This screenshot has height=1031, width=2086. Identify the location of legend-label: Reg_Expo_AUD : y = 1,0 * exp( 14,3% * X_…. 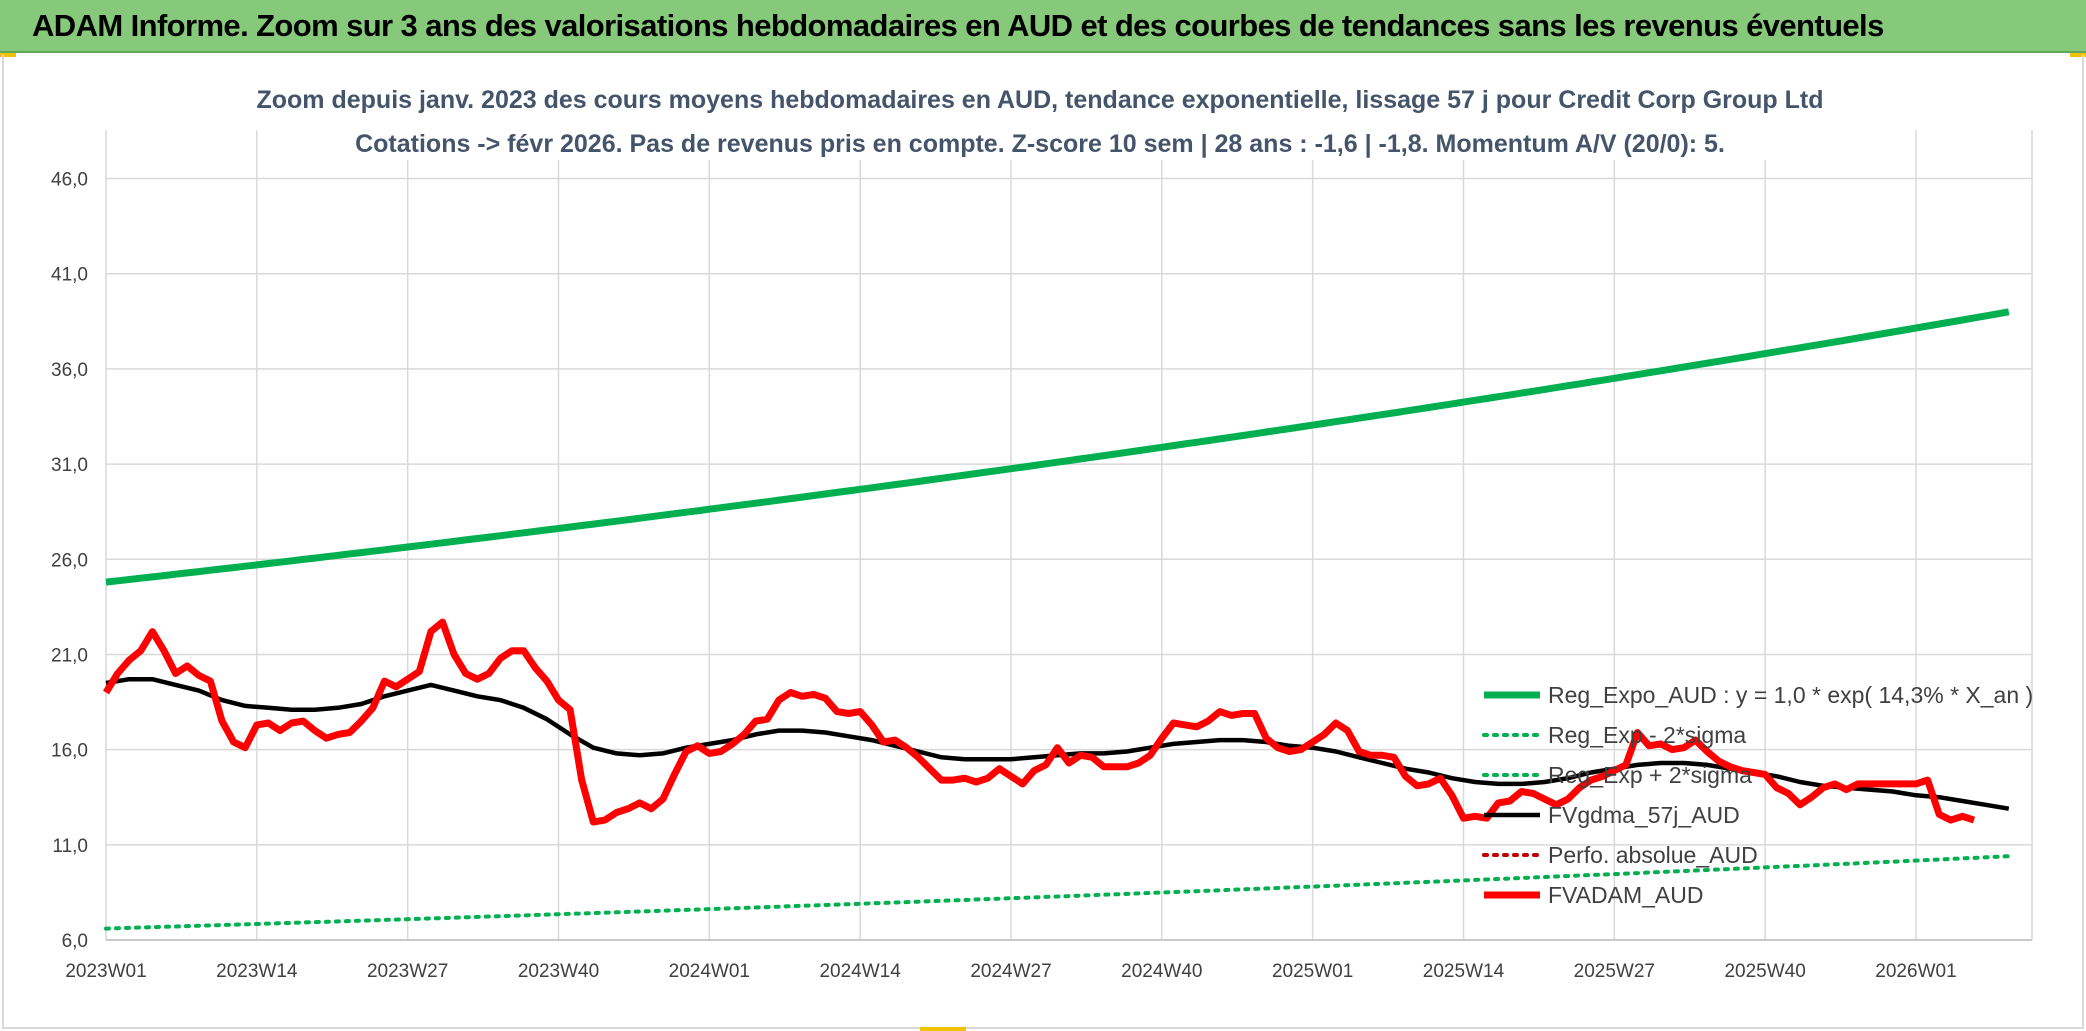
(1790, 695).